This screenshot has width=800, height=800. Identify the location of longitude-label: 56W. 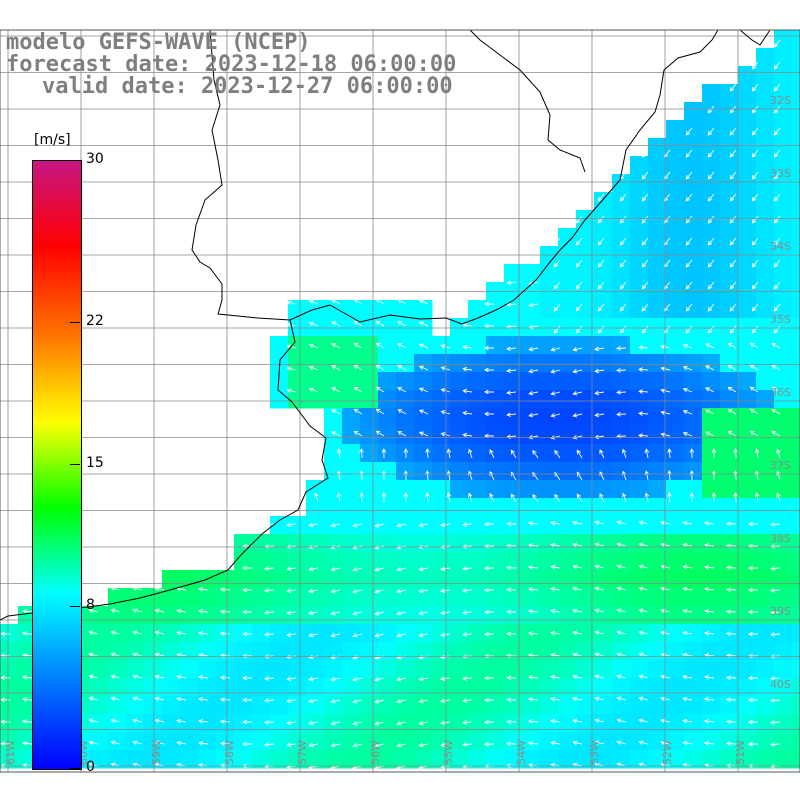
(375, 752).